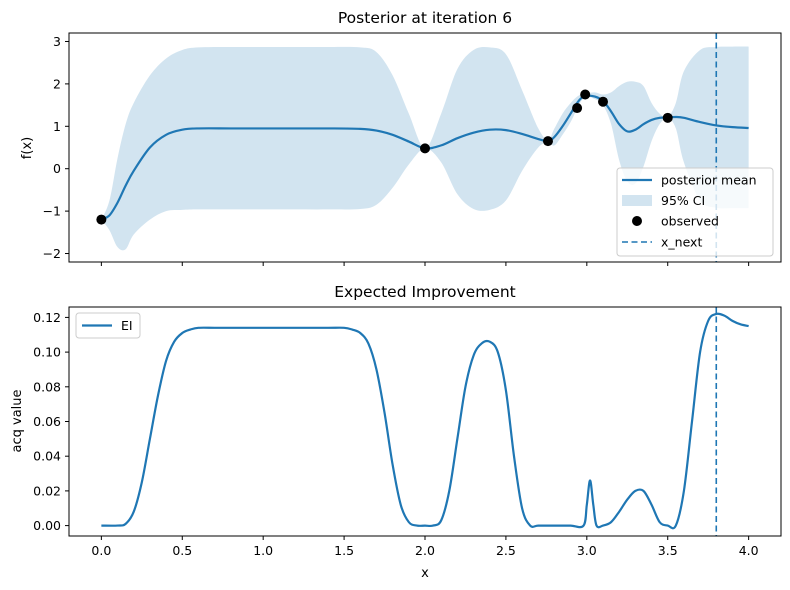 This screenshot has height=590, width=790. Describe the element at coordinates (681, 242) in the screenshot. I see `legend-label-x-next: x_next` at that location.